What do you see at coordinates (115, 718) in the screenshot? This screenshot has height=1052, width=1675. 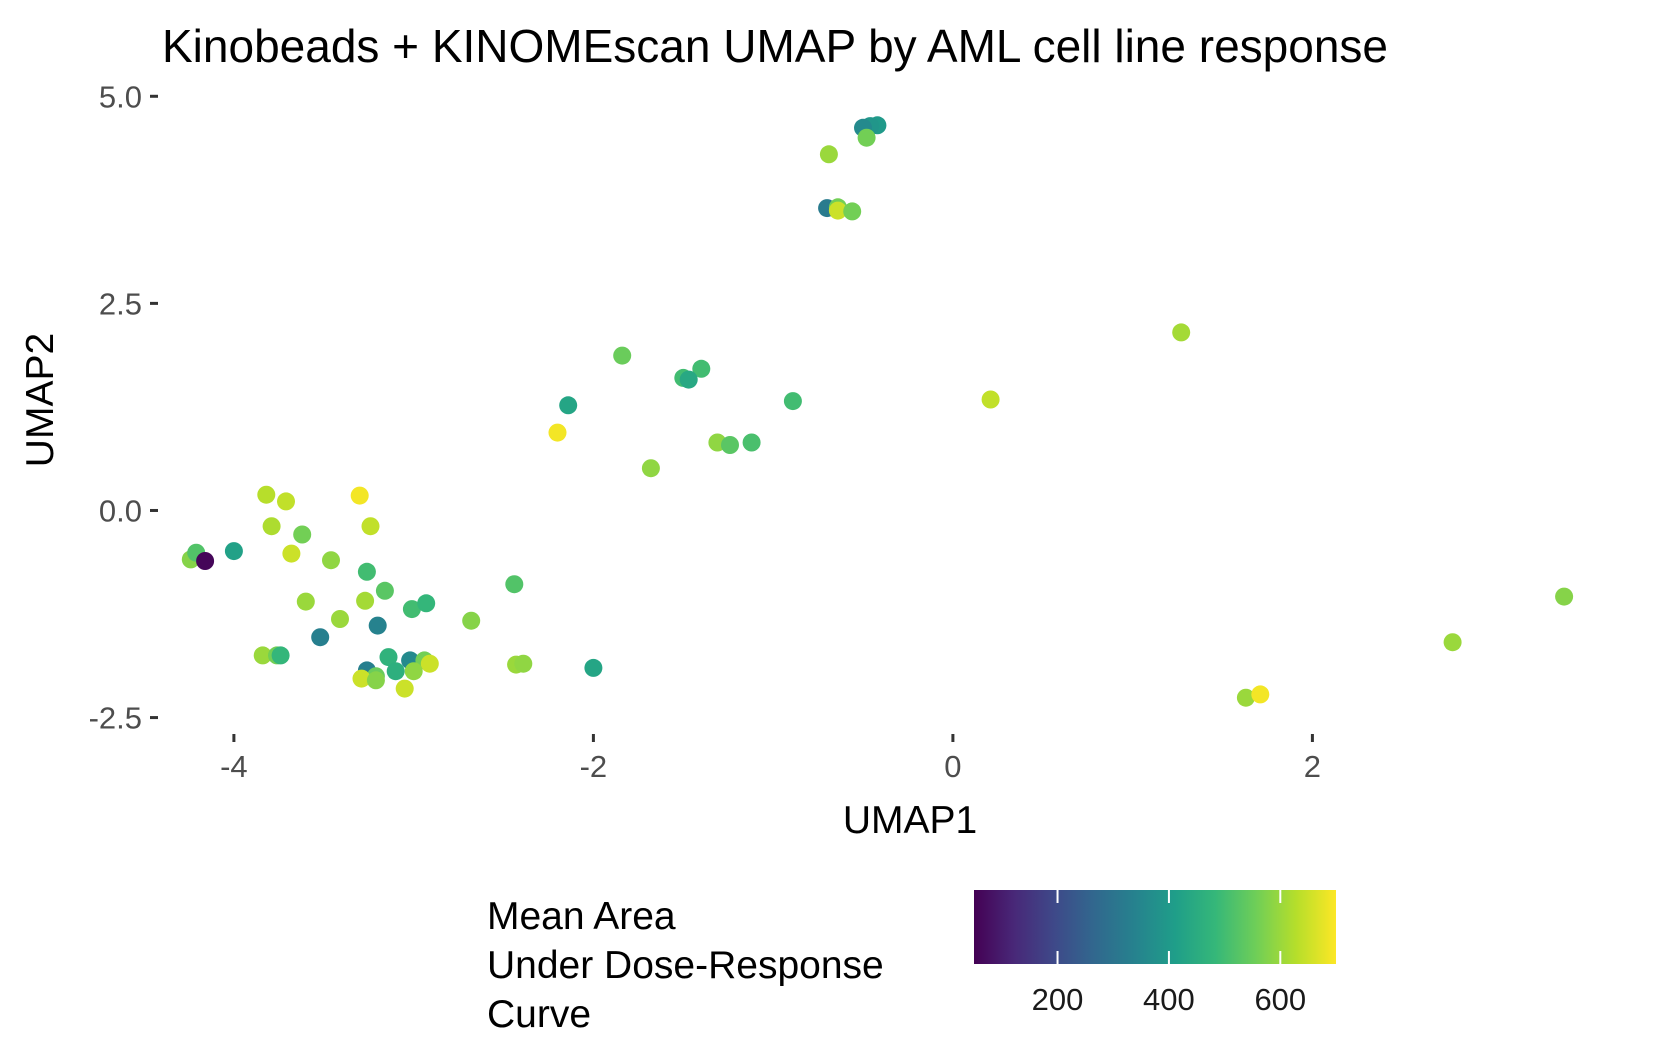 I see `y-tick-label: -2.5` at bounding box center [115, 718].